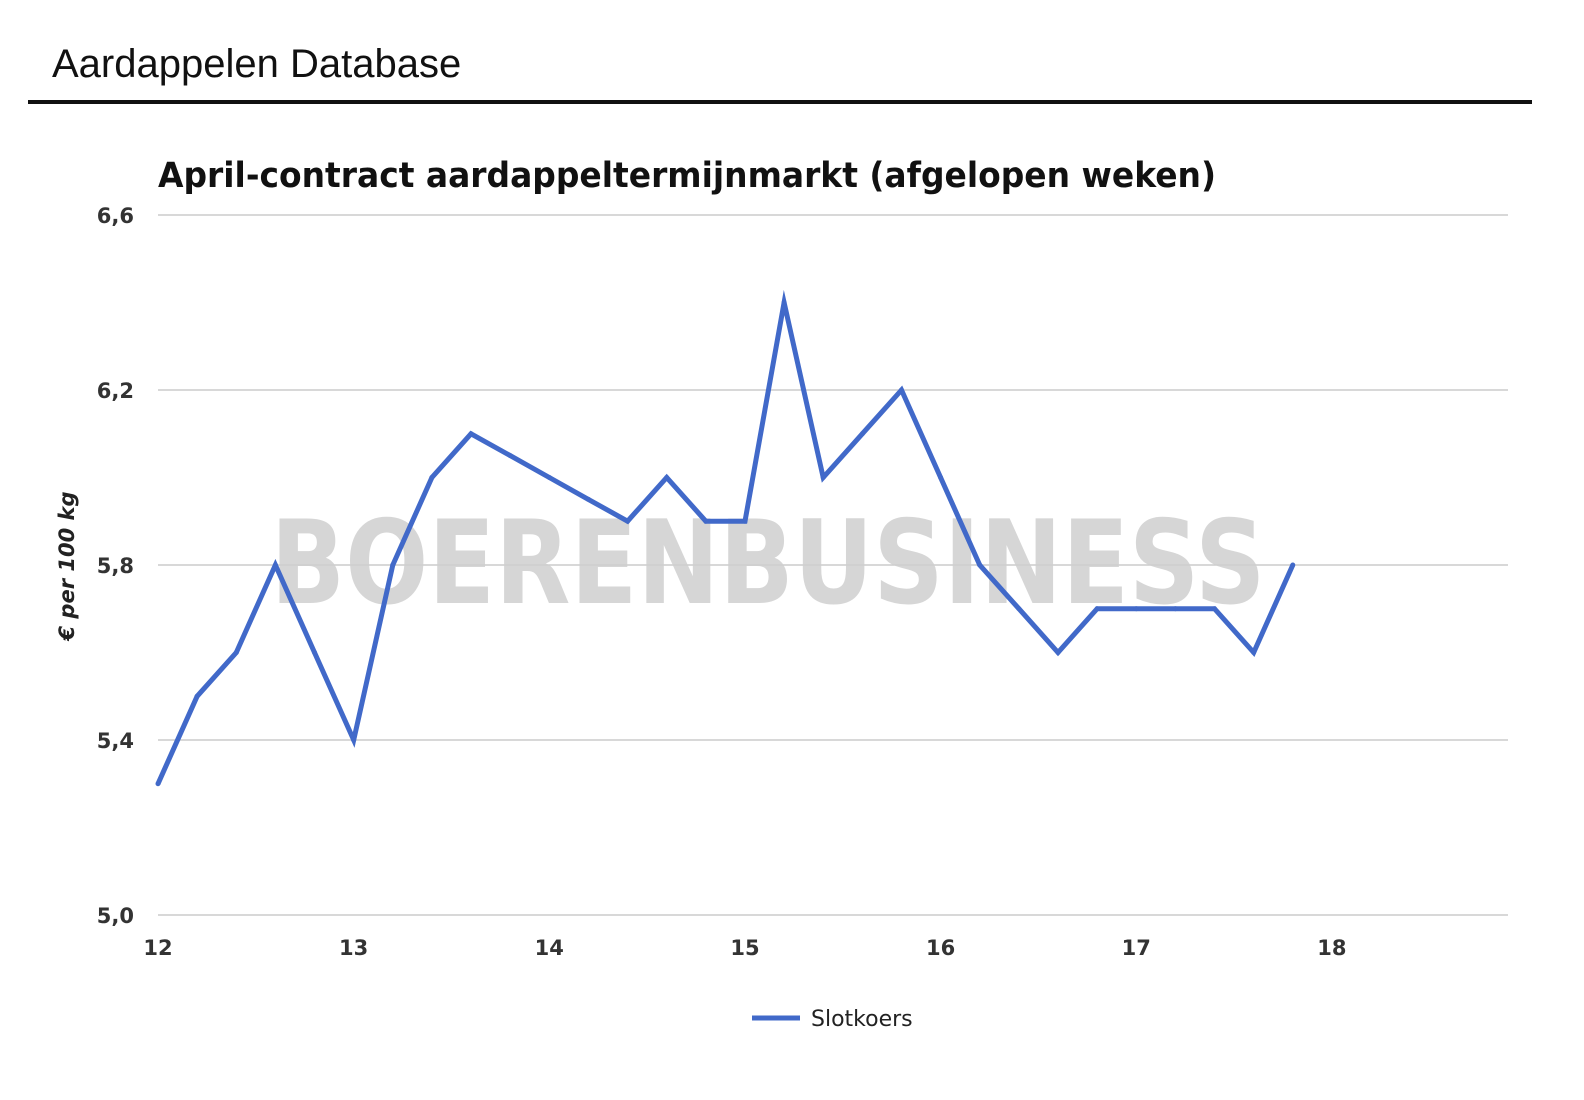  Describe the element at coordinates (780, 71) in the screenshot. I see `page-header: Aardappelen Database` at that location.